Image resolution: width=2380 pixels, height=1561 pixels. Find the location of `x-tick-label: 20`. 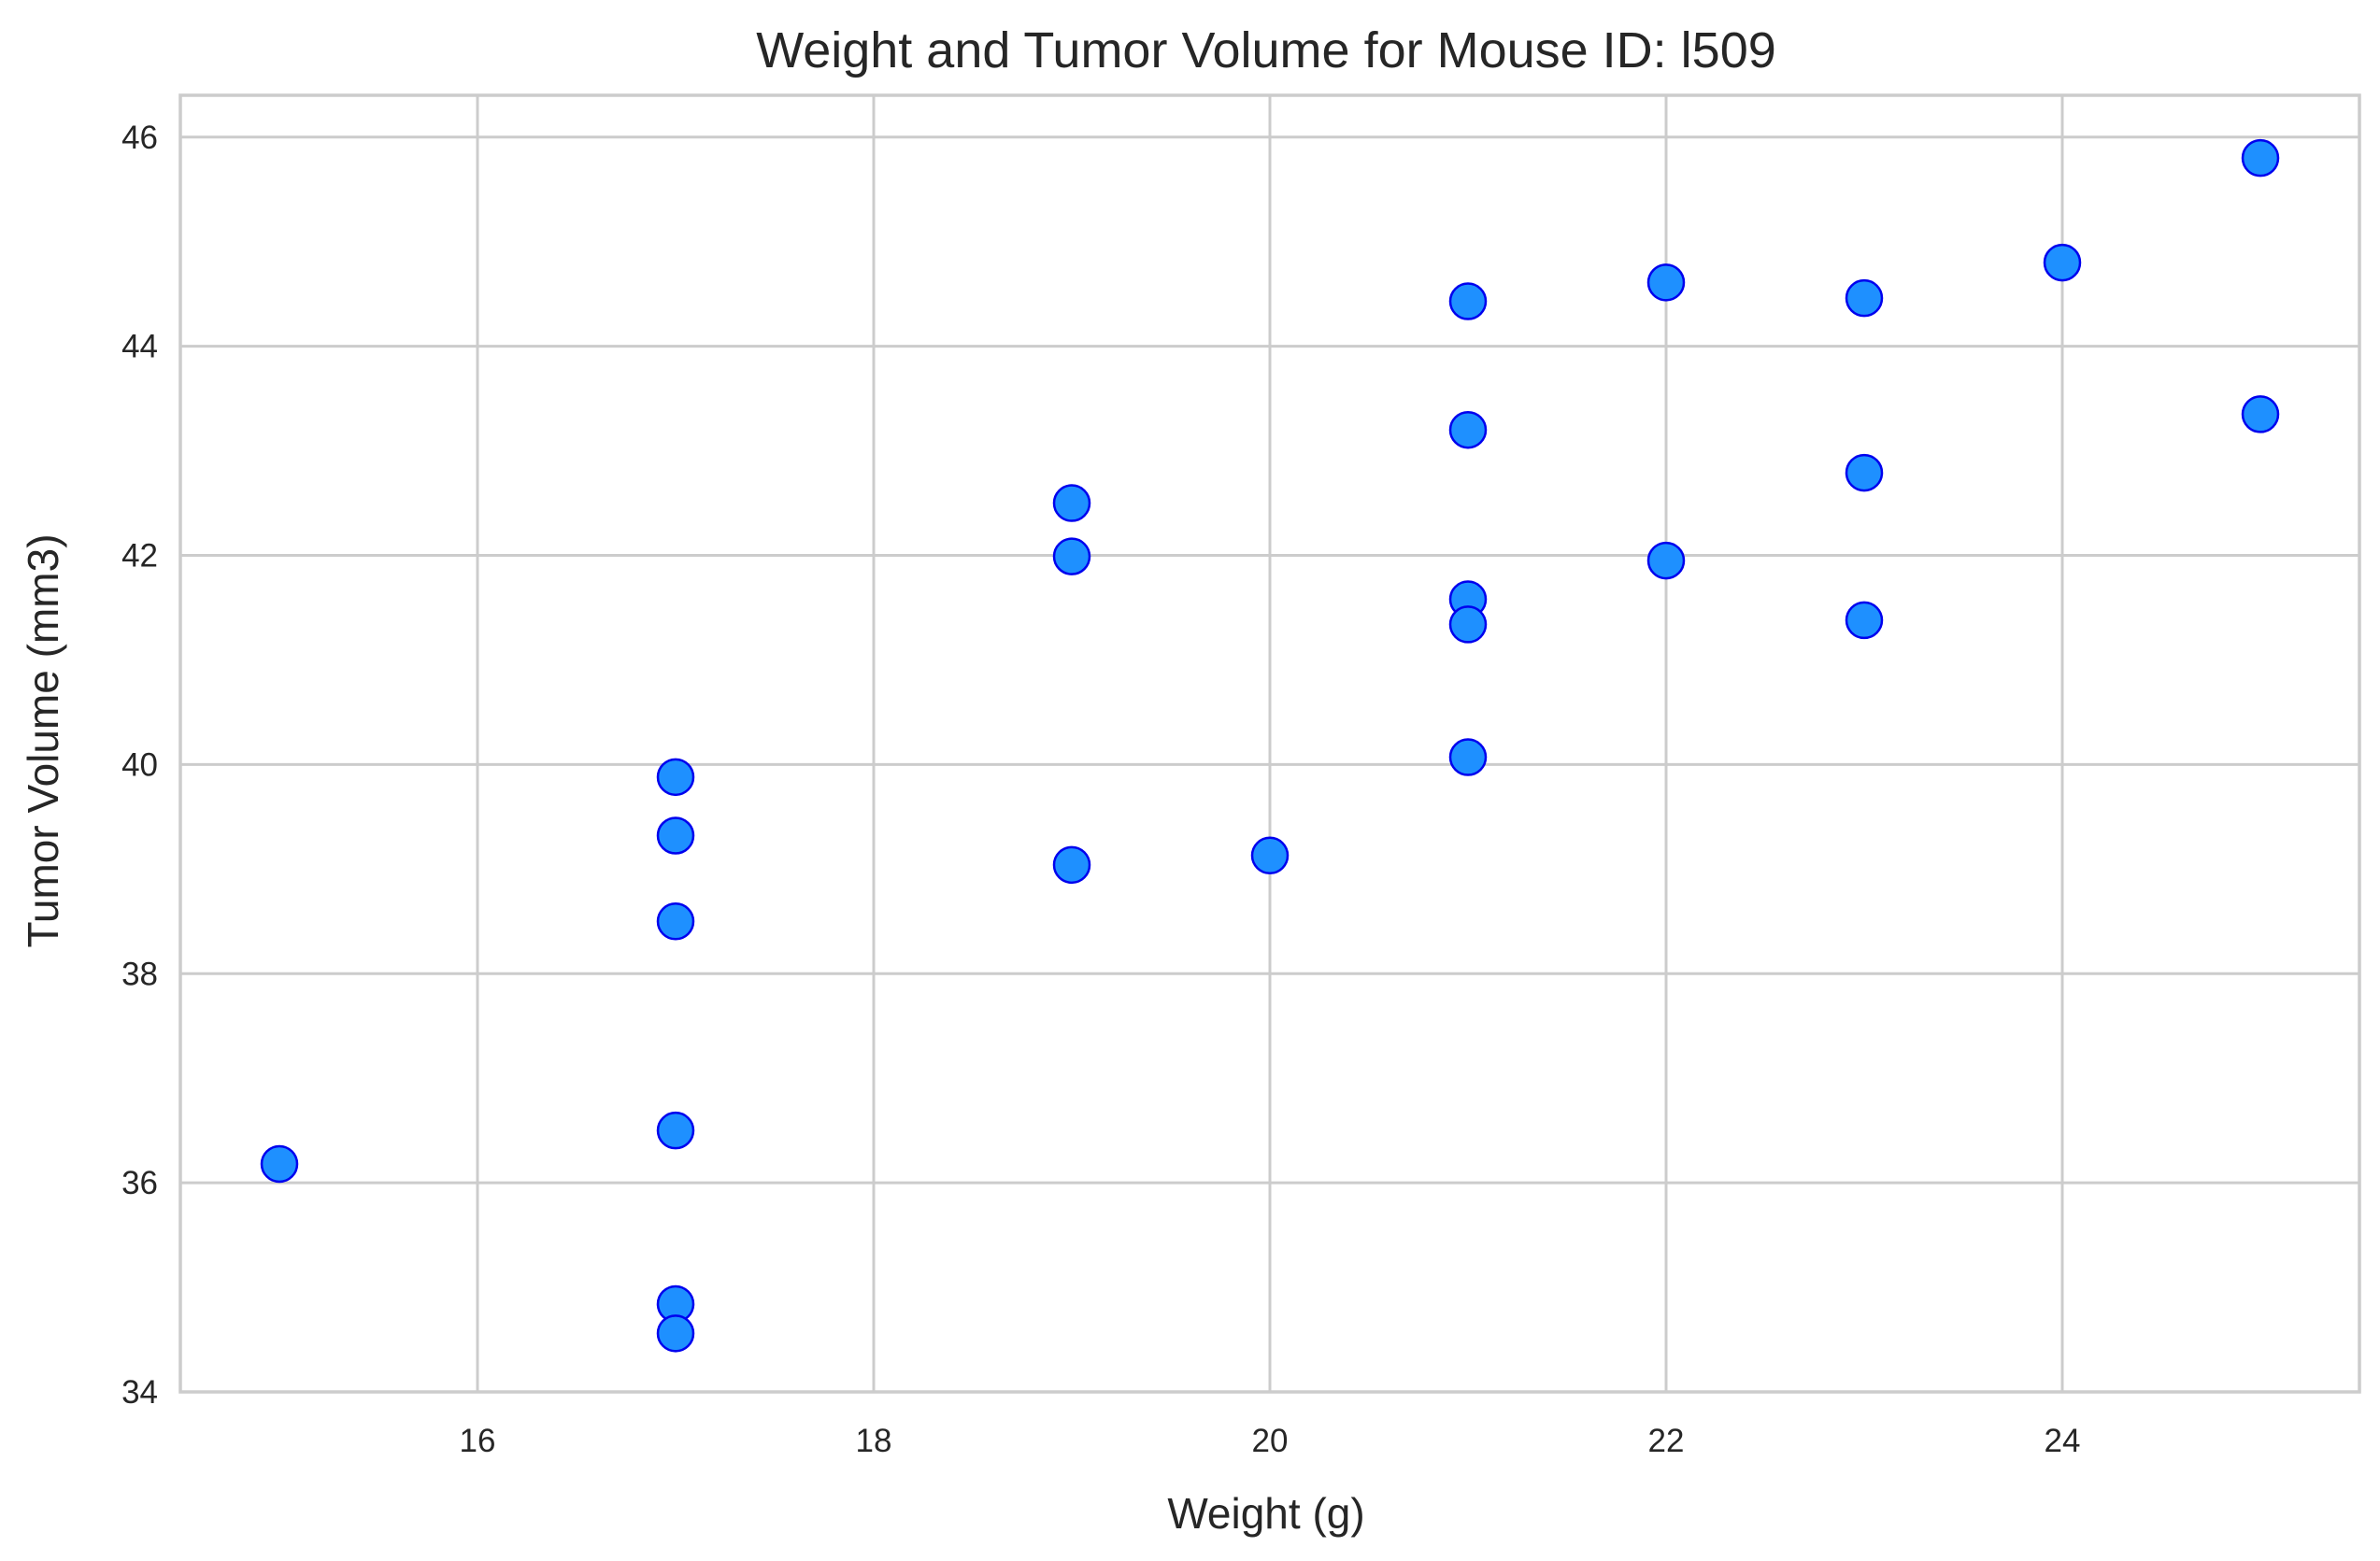

x-tick-label: 20 is located at coordinates (1270, 1441).